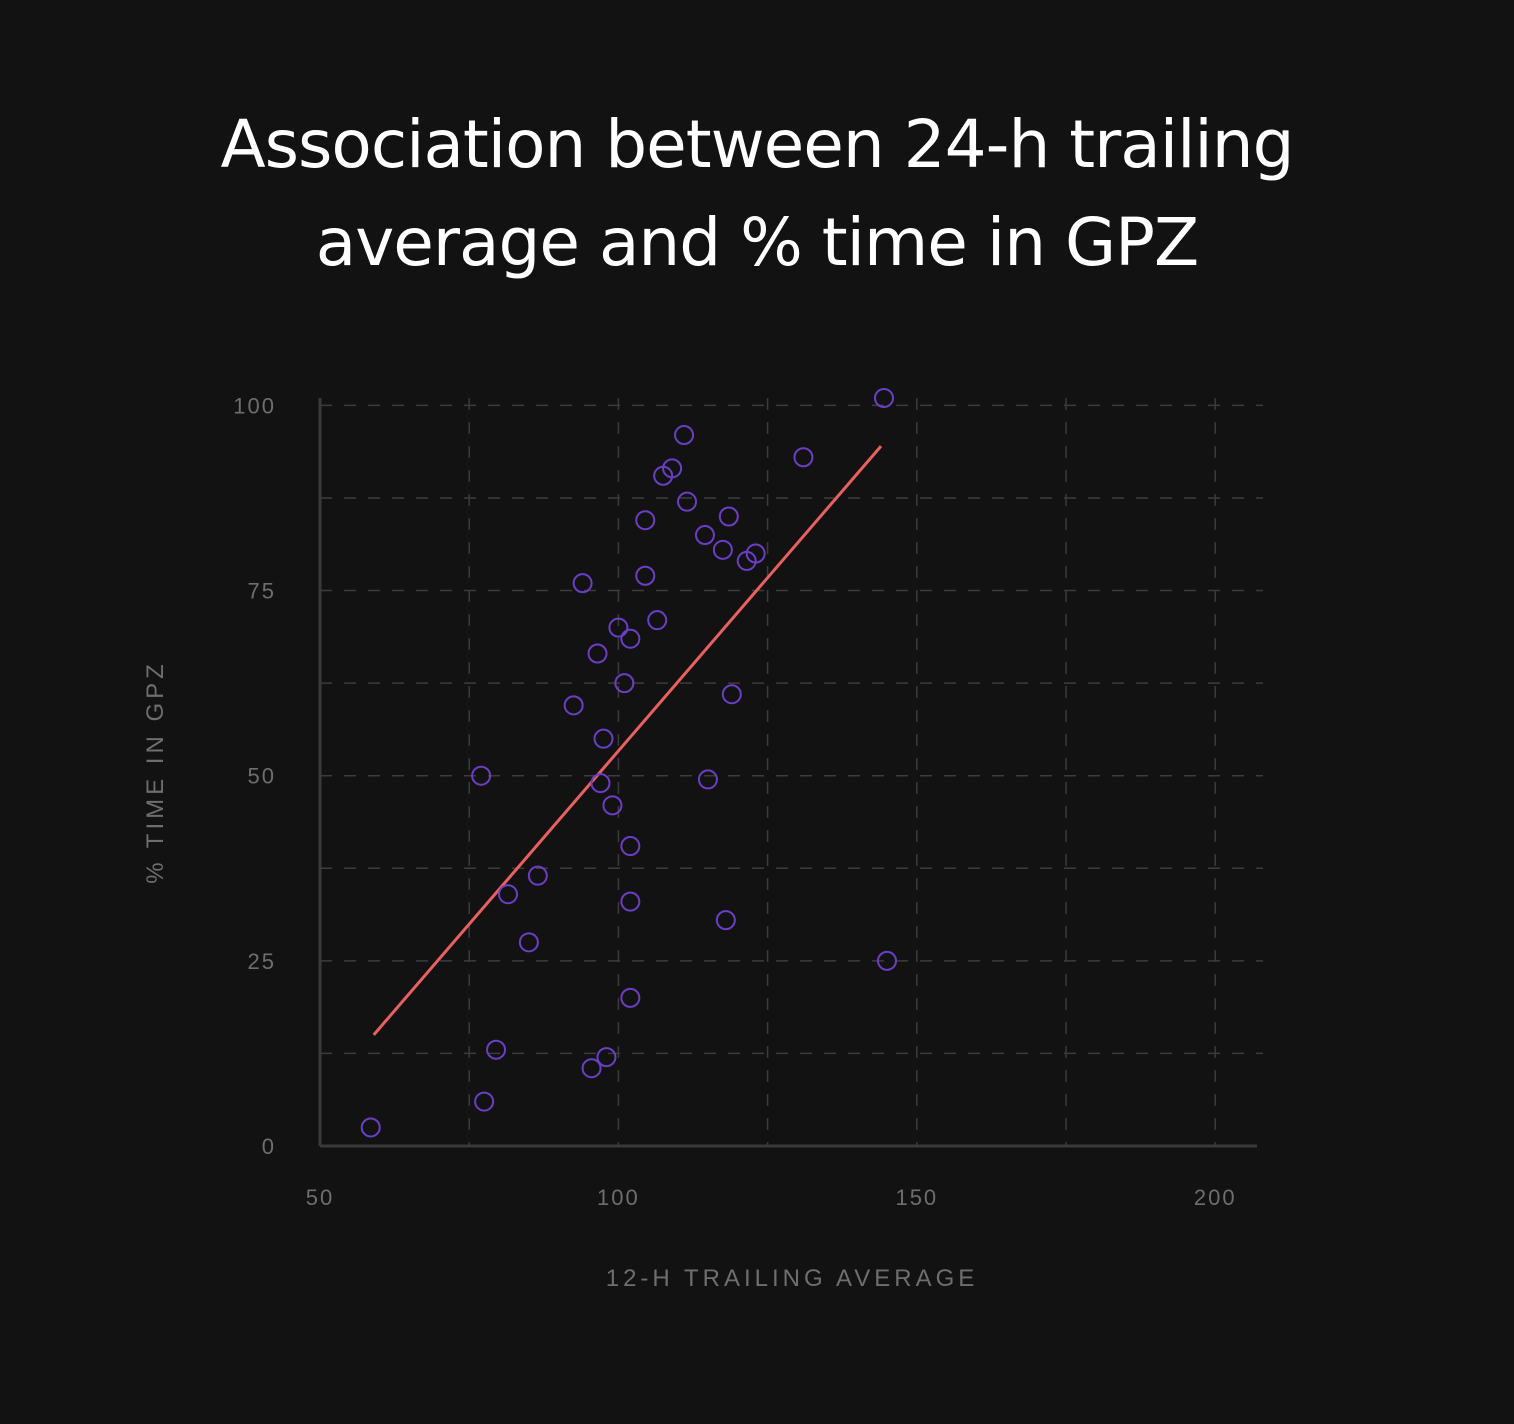  Describe the element at coordinates (757, 242) in the screenshot. I see `chart-title-line-2: average and % time in GPZ` at that location.